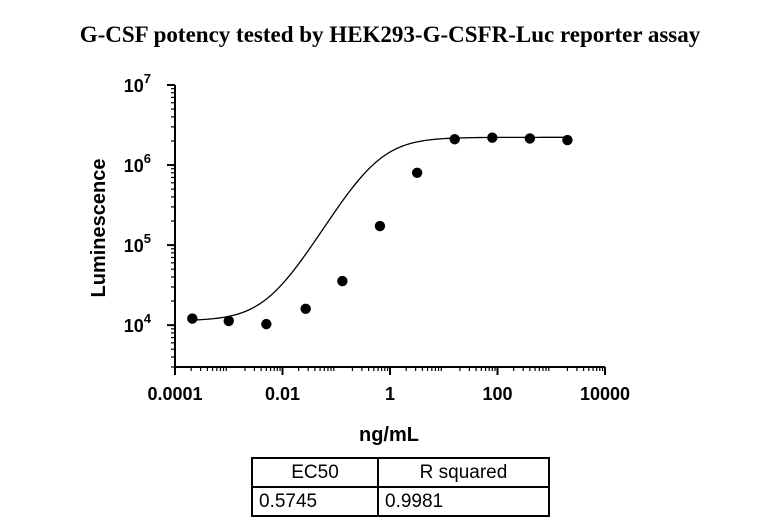 The height and width of the screenshot is (529, 780). What do you see at coordinates (315, 501) in the screenshot?
I see `ec50-value: 0.5745` at bounding box center [315, 501].